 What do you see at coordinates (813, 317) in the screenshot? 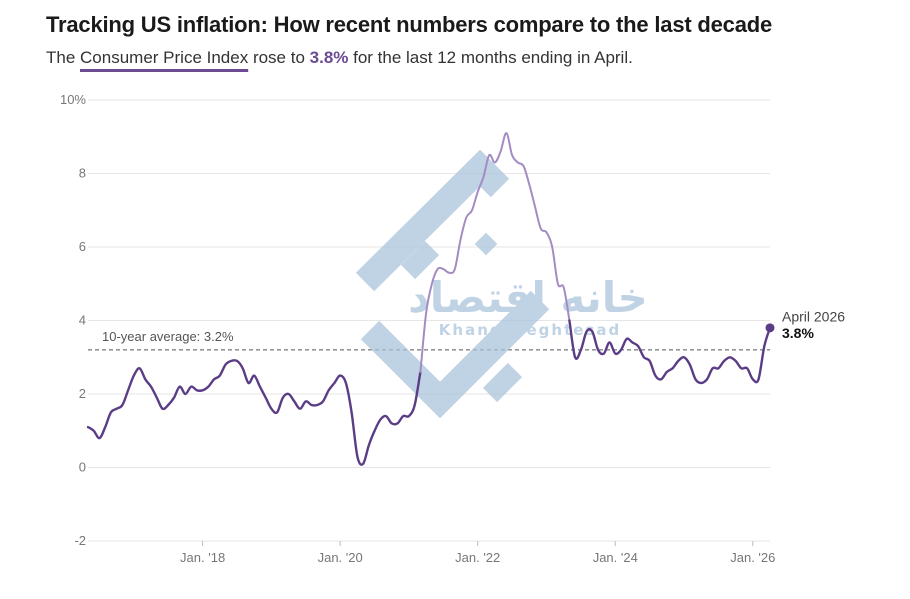
I see `end-date-label: April 2026` at bounding box center [813, 317].